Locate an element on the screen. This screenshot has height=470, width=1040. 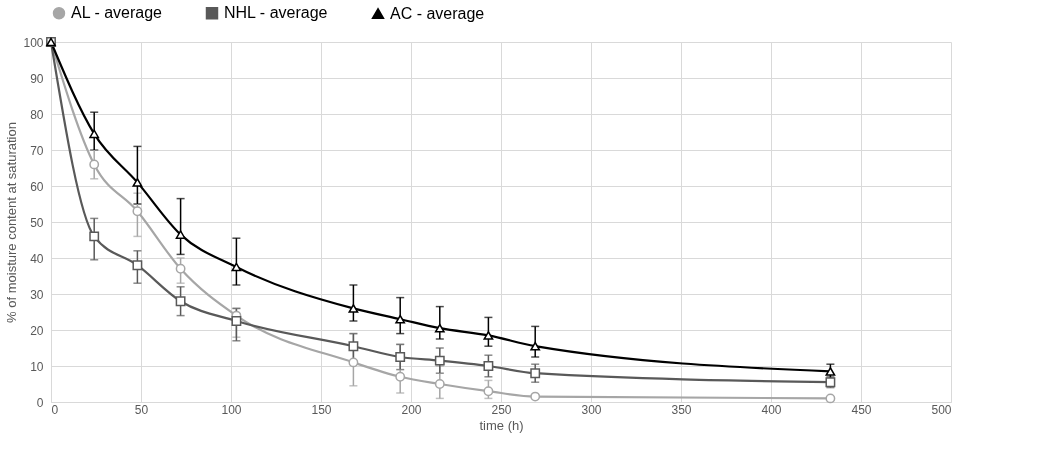
y-tick-label: 20 is located at coordinates (37, 330).